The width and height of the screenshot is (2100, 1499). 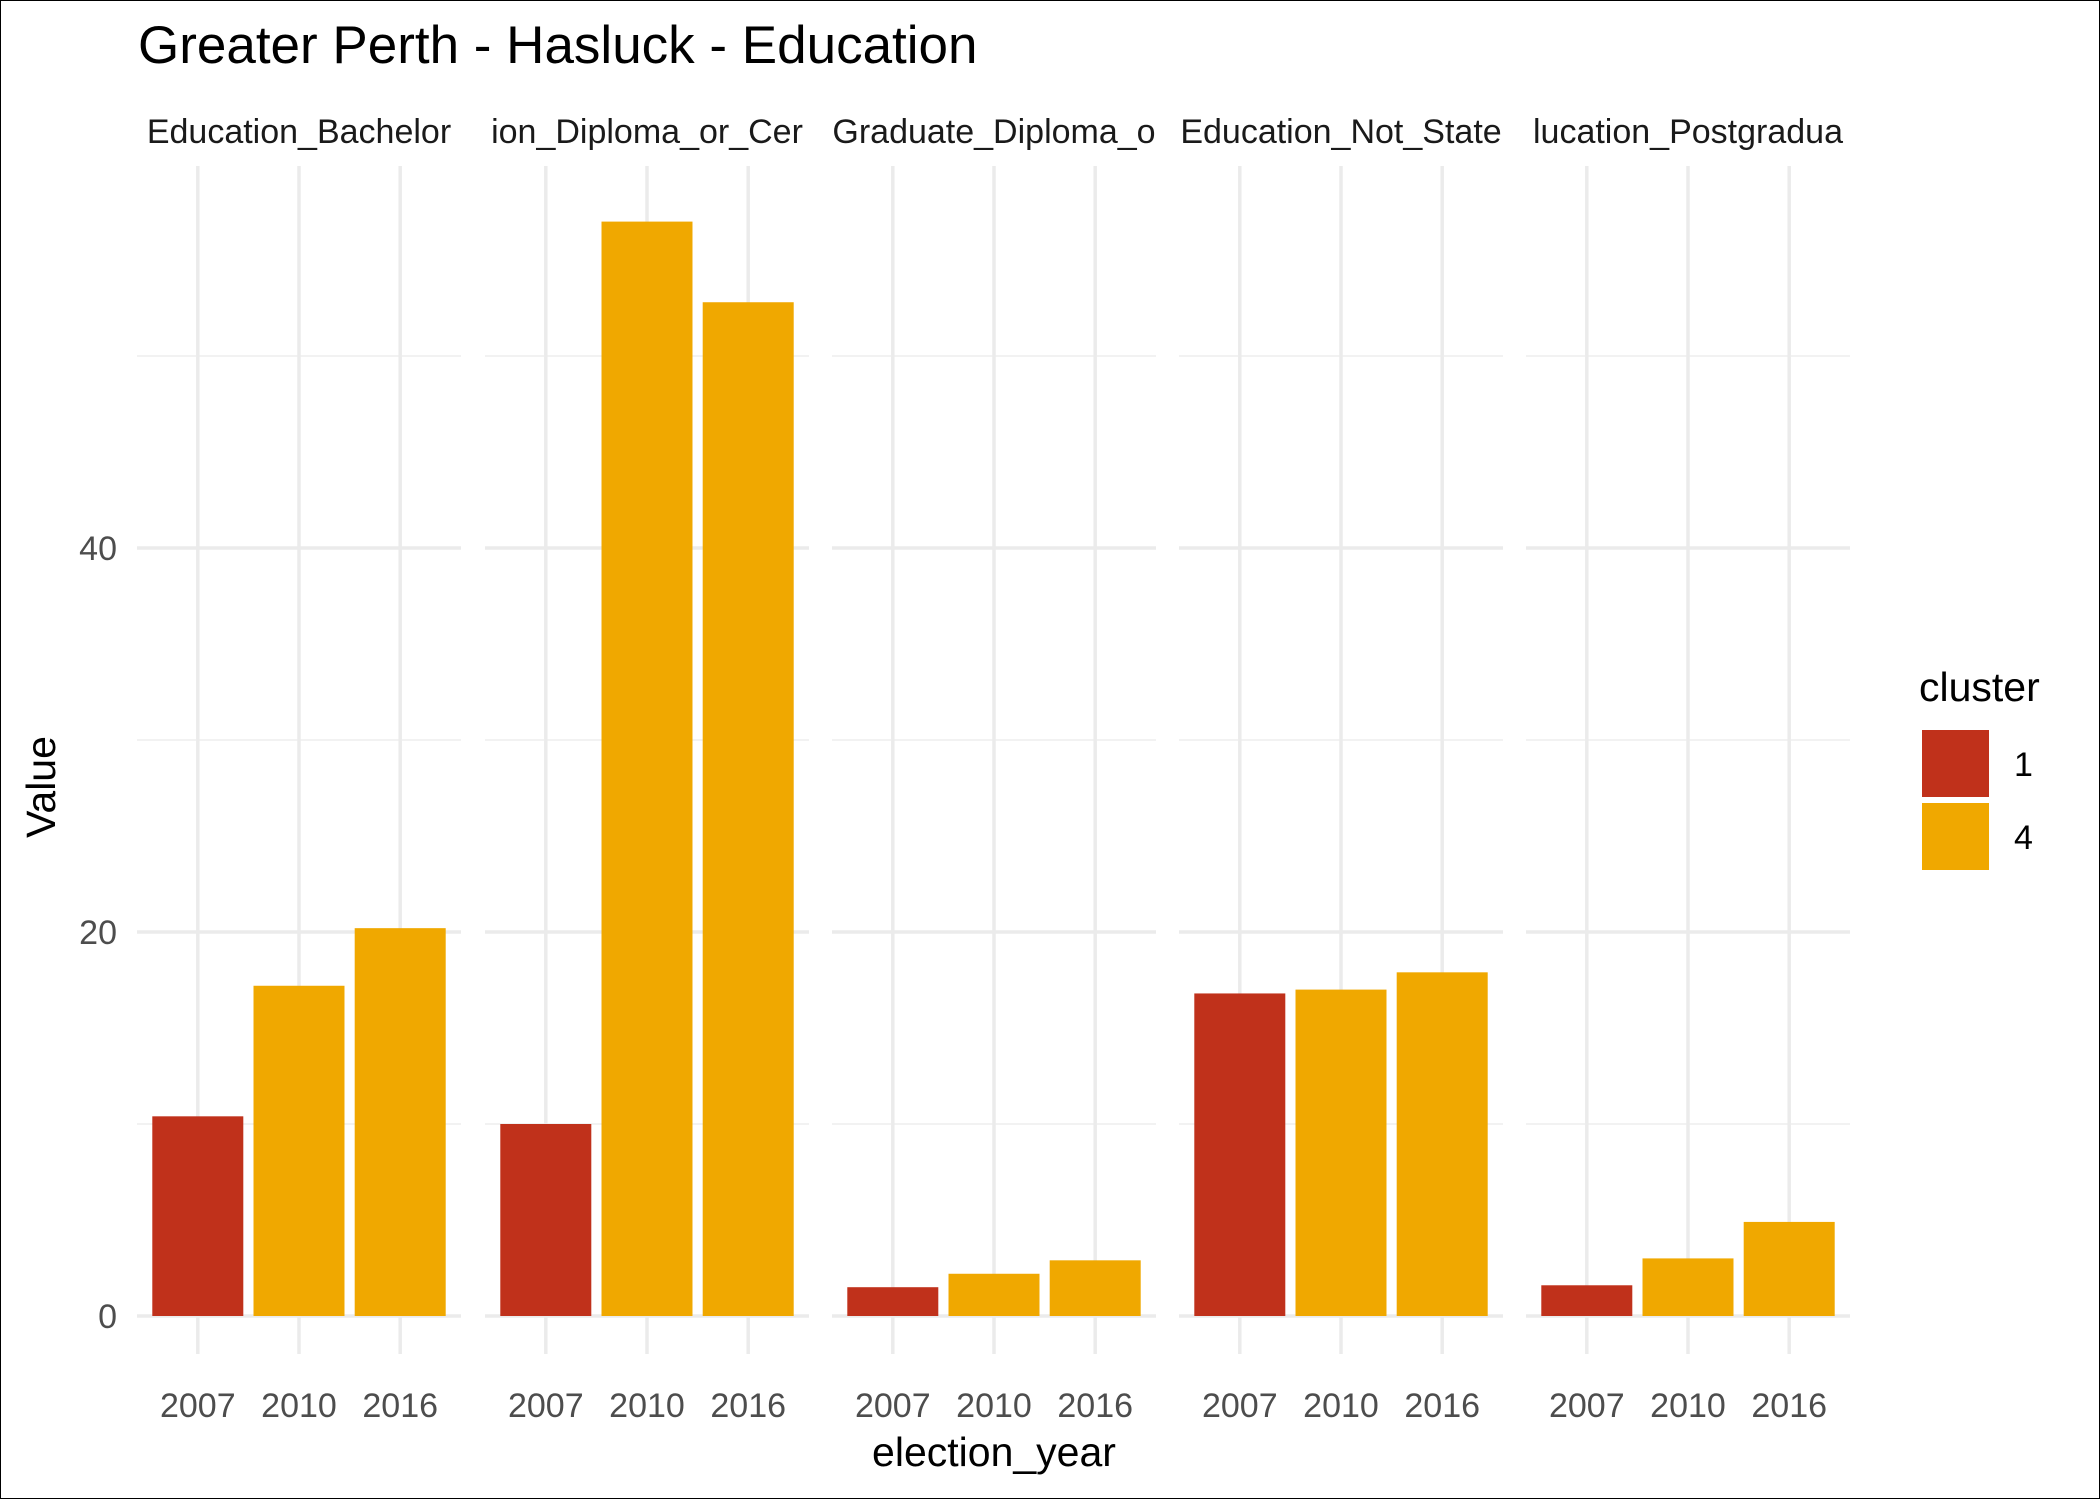 I want to click on legend-entries: 14, so click(x=1977, y=800).